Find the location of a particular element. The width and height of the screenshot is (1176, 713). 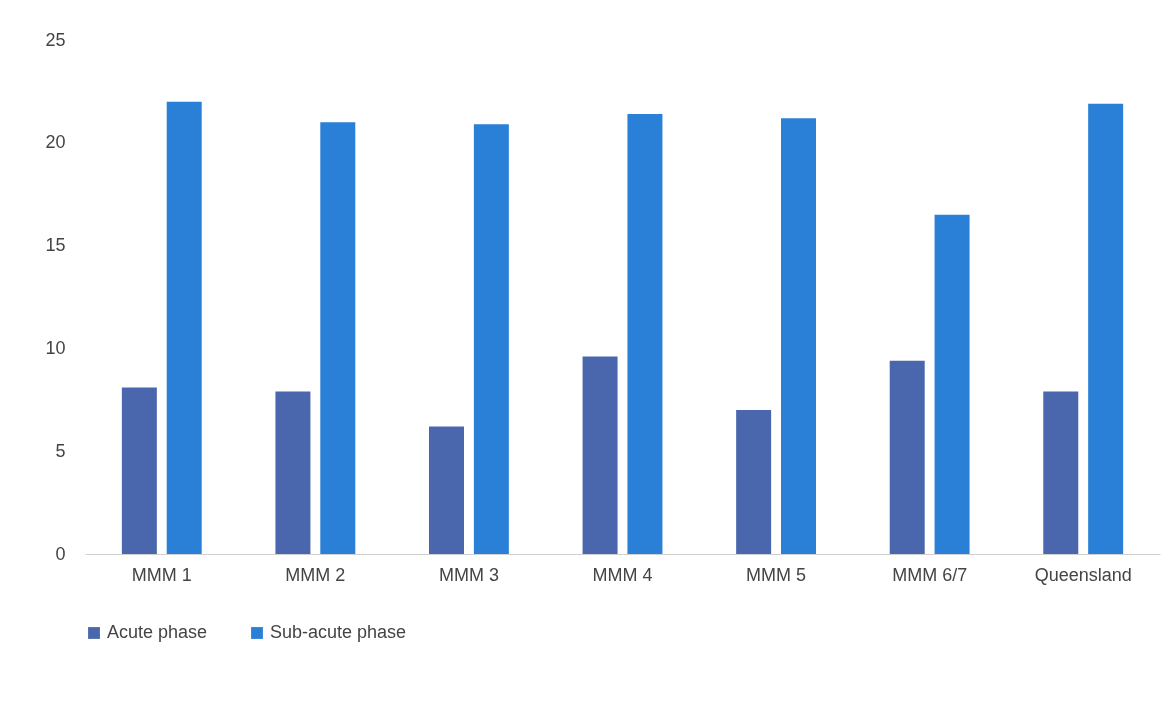

y-tick-label: 10 is located at coordinates (55, 347).